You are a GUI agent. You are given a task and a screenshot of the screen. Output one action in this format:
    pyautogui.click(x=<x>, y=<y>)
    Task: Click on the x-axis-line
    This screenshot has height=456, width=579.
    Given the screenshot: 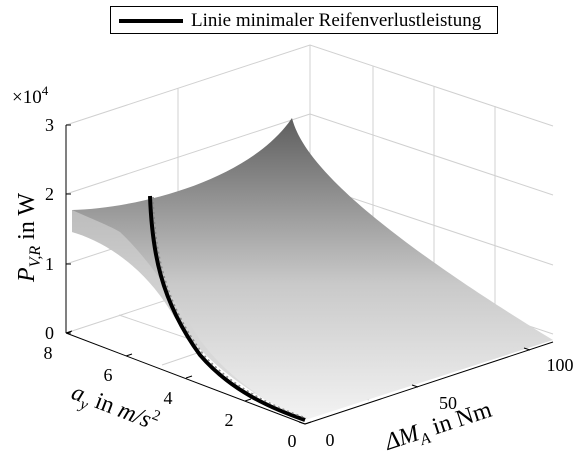 What is the action you would take?
    pyautogui.click(x=429, y=383)
    